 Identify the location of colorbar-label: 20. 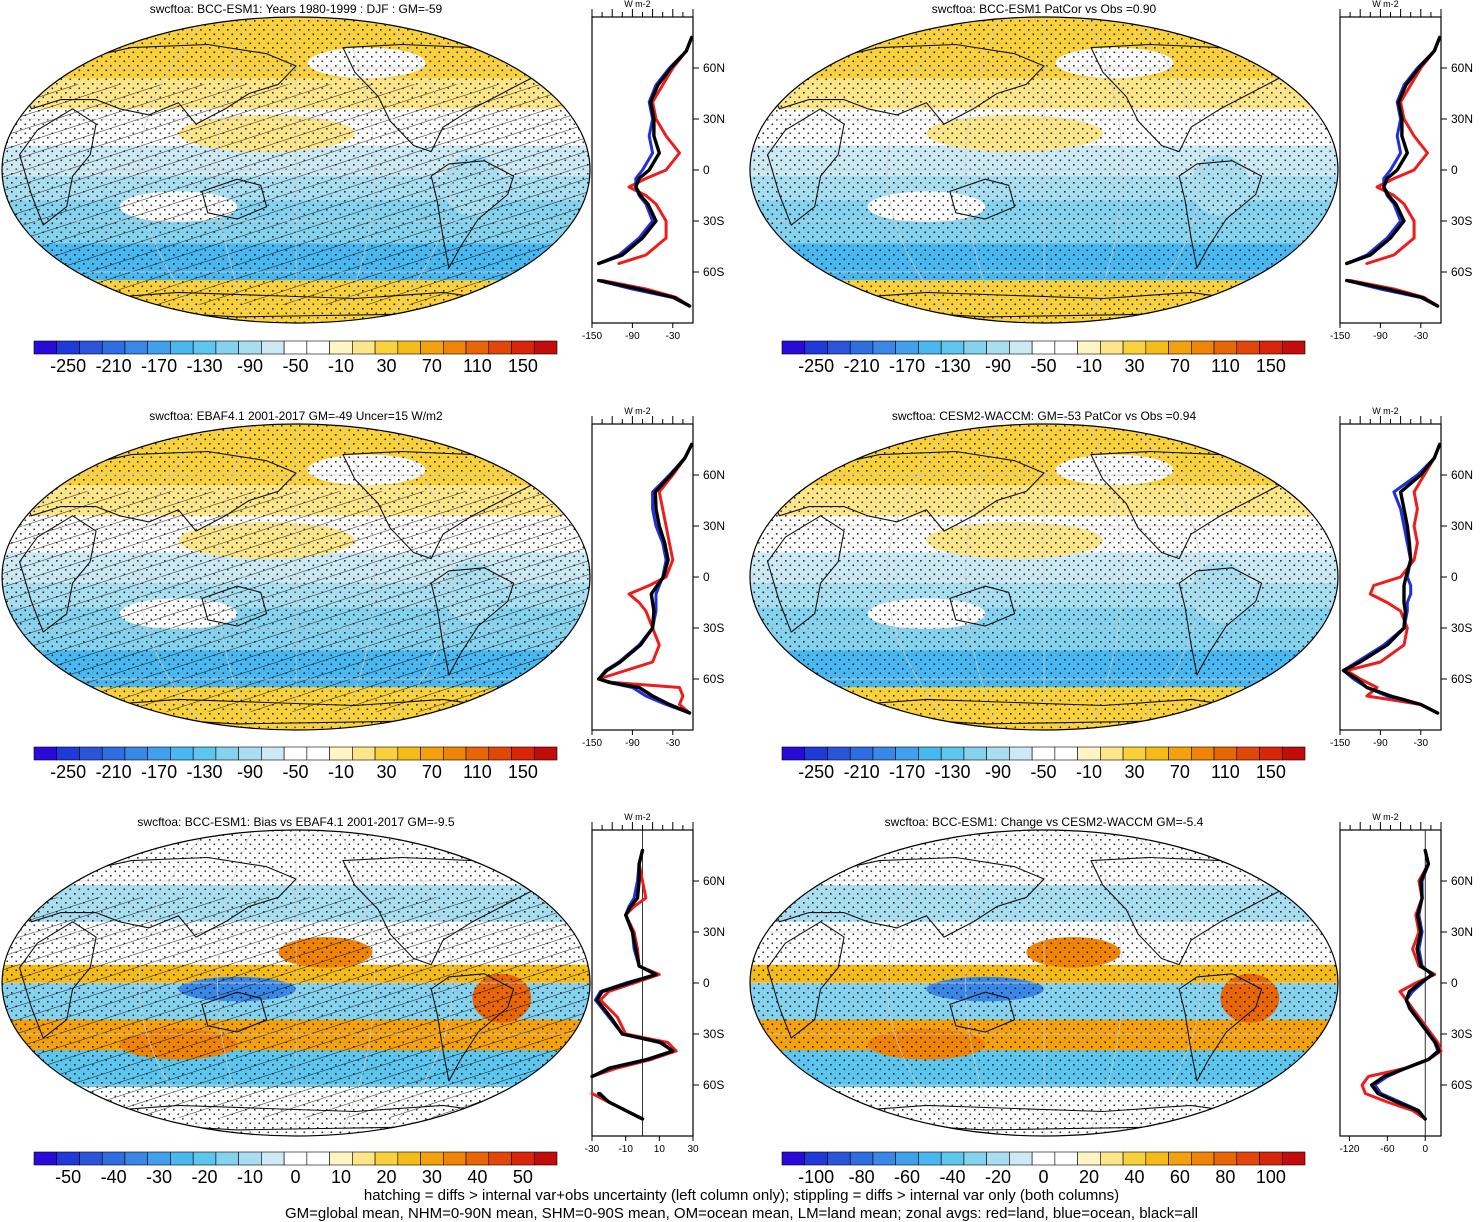
(1089, 1176).